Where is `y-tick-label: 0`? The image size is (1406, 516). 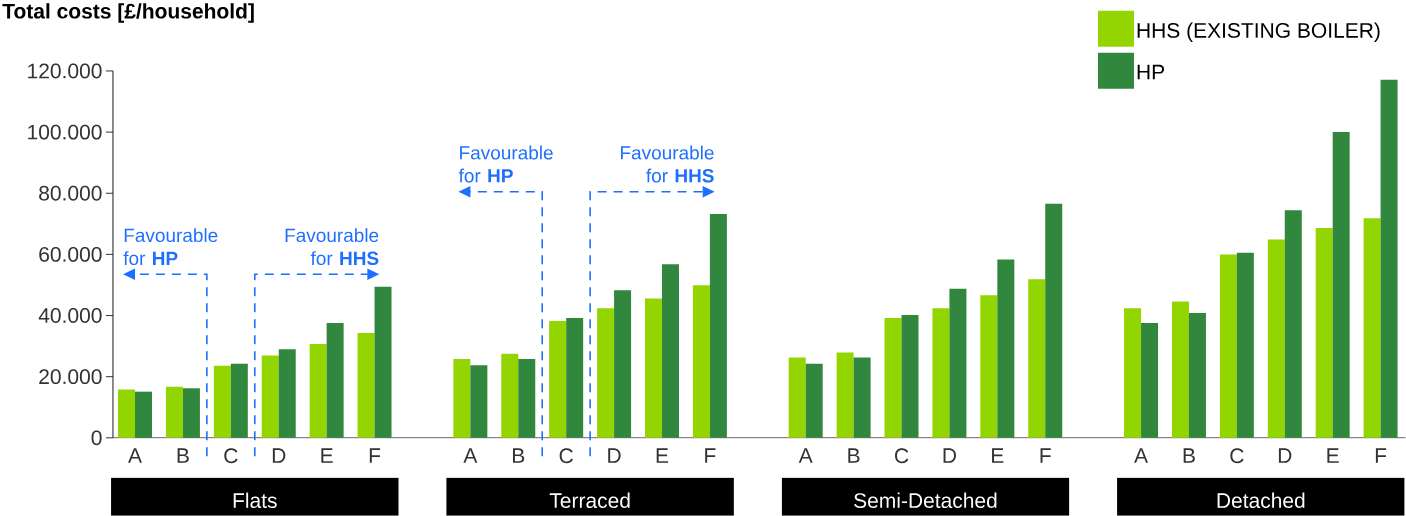
y-tick-label: 0 is located at coordinates (96, 438).